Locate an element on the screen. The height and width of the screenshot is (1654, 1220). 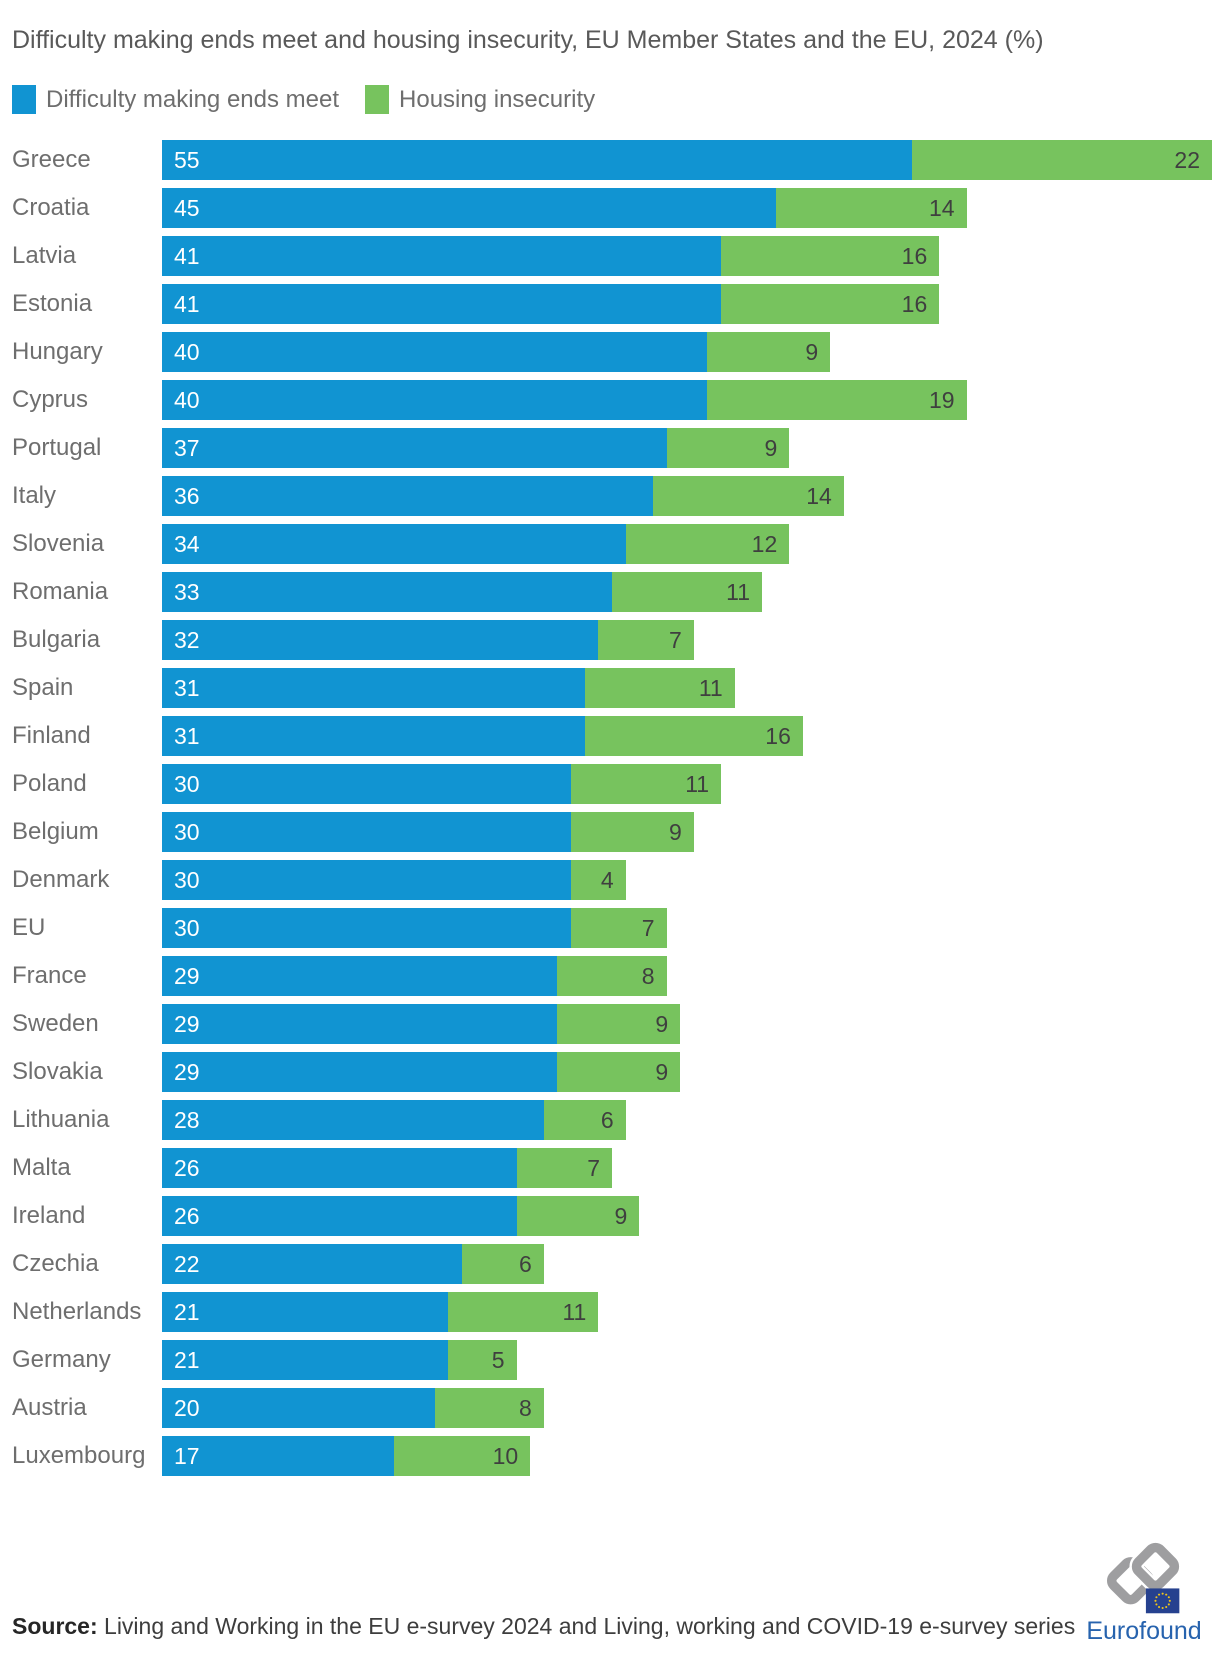
source-label: Source: is located at coordinates (55, 1626).